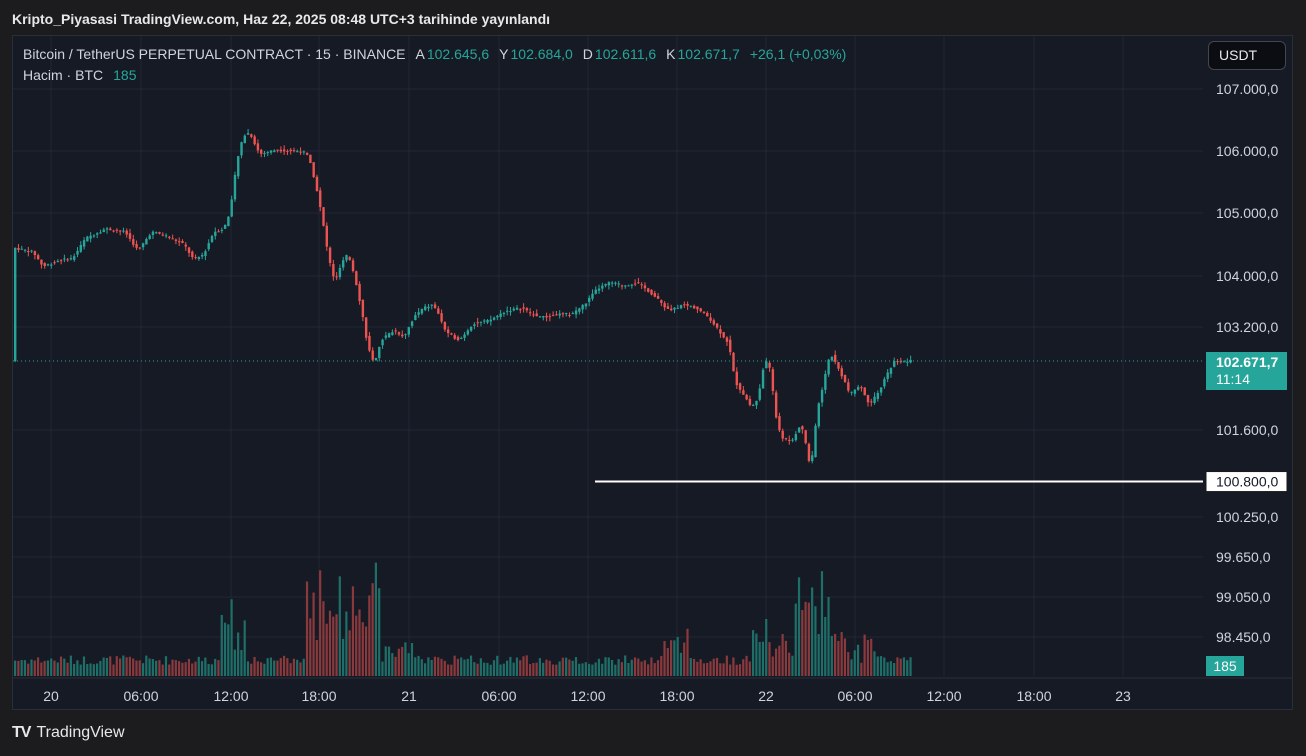  Describe the element at coordinates (625, 54) in the screenshot. I see `low-value: 102.611,6` at that location.